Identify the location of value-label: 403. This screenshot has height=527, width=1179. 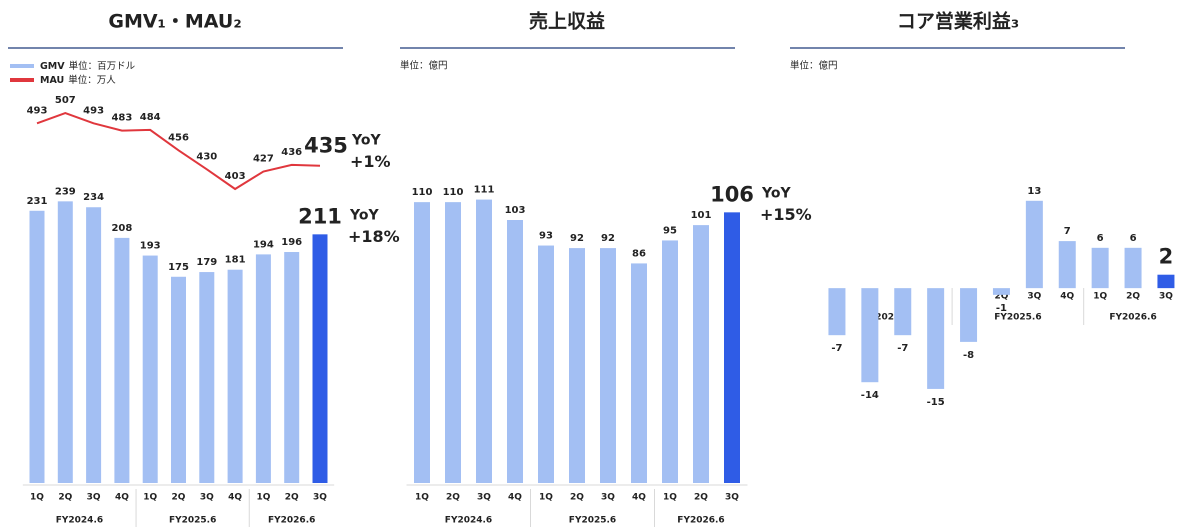
(235, 176).